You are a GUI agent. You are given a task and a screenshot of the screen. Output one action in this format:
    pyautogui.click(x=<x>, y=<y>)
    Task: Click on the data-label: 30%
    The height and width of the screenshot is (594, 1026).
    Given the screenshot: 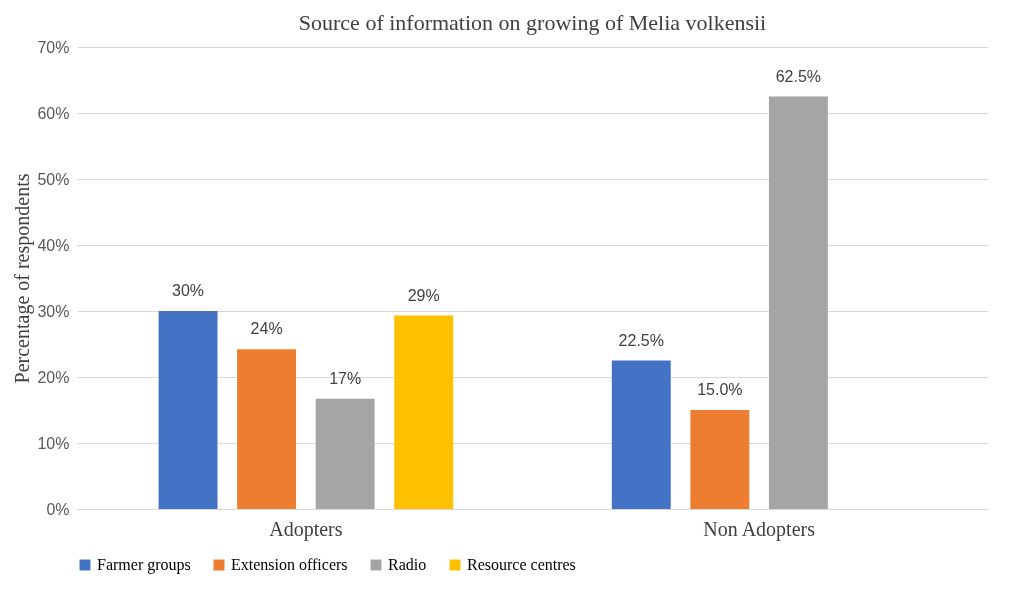 What is the action you would take?
    pyautogui.click(x=188, y=290)
    